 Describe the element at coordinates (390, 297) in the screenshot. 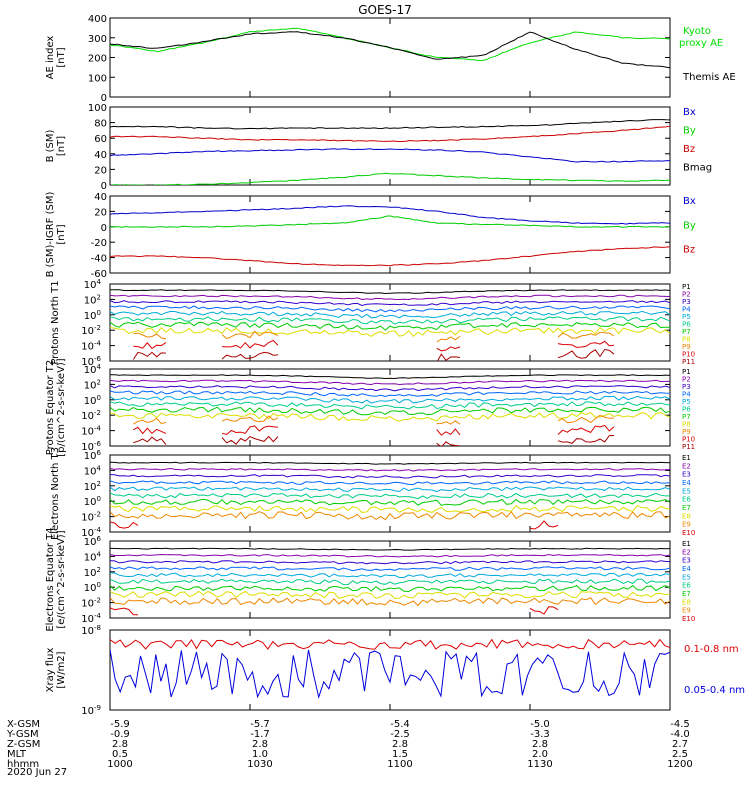

I see `channel-line-p2` at that location.